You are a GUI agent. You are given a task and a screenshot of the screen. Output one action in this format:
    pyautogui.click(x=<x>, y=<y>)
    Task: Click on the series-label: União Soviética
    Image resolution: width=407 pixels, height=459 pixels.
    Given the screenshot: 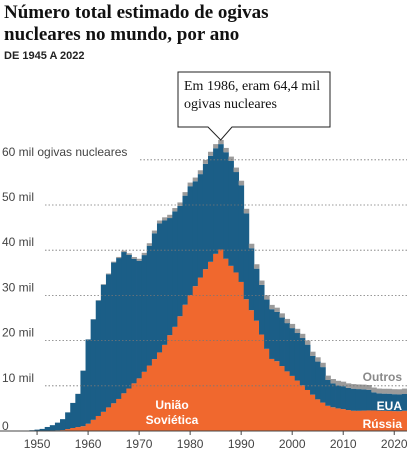 What is the action you would take?
    pyautogui.click(x=172, y=412)
    